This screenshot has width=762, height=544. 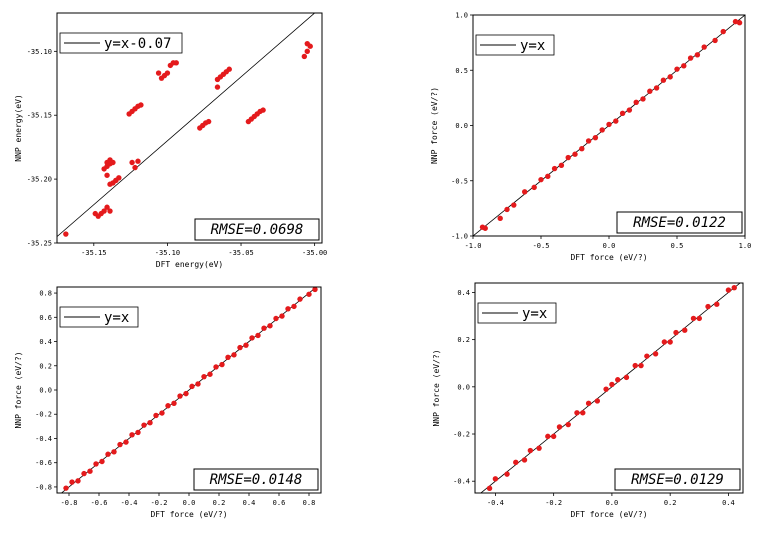 I want to click on legend-label: y=x-0.07, so click(x=137, y=44).